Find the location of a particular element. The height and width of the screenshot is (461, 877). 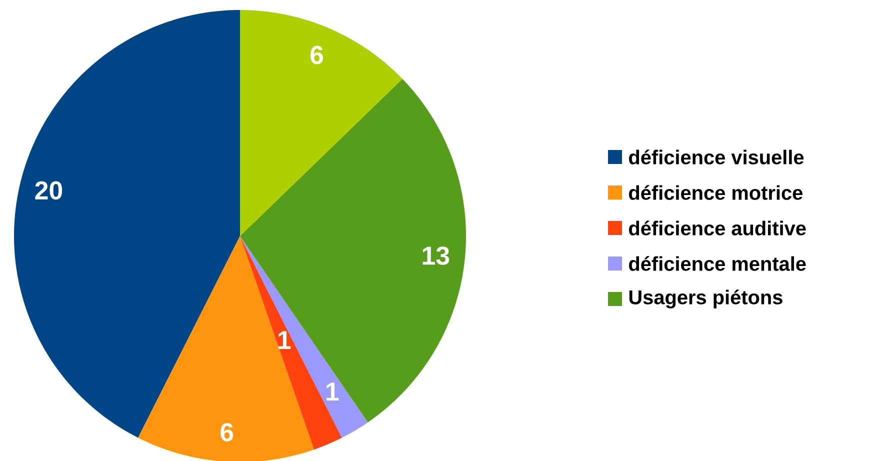

legend-label: déficience mentale is located at coordinates (717, 263).